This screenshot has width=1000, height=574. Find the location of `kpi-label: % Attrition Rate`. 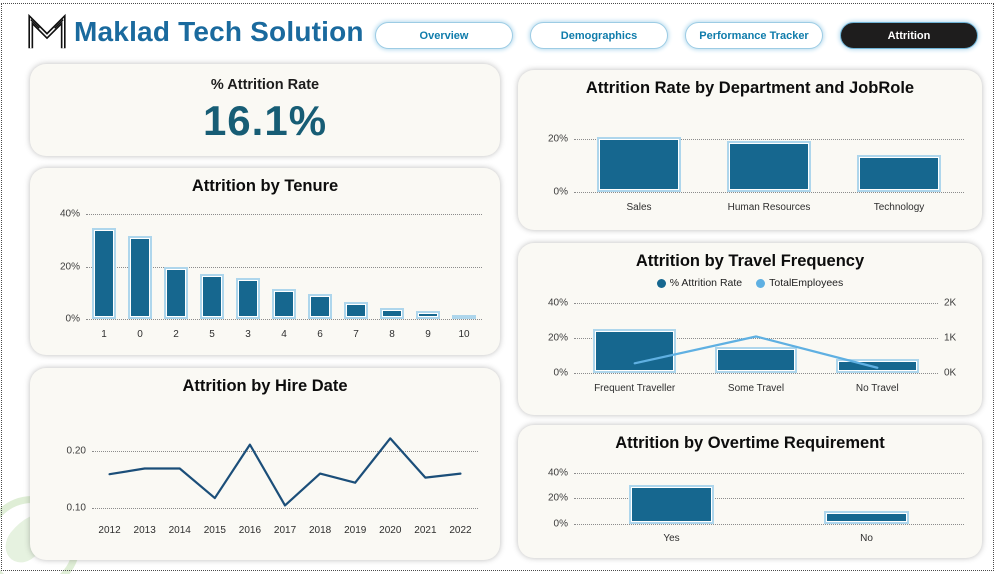

kpi-label: % Attrition Rate is located at coordinates (265, 85).